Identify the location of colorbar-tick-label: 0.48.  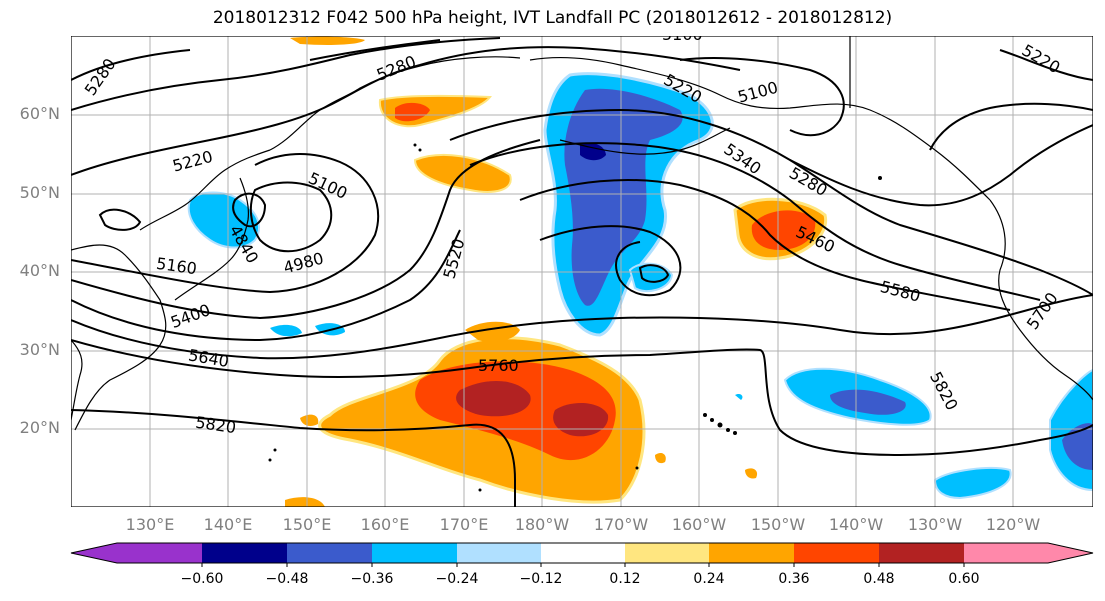
(879, 579).